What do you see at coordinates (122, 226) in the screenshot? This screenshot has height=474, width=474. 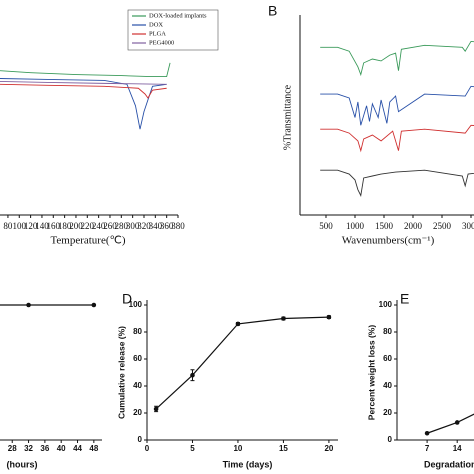 I see `x-tick-label: 280` at bounding box center [122, 226].